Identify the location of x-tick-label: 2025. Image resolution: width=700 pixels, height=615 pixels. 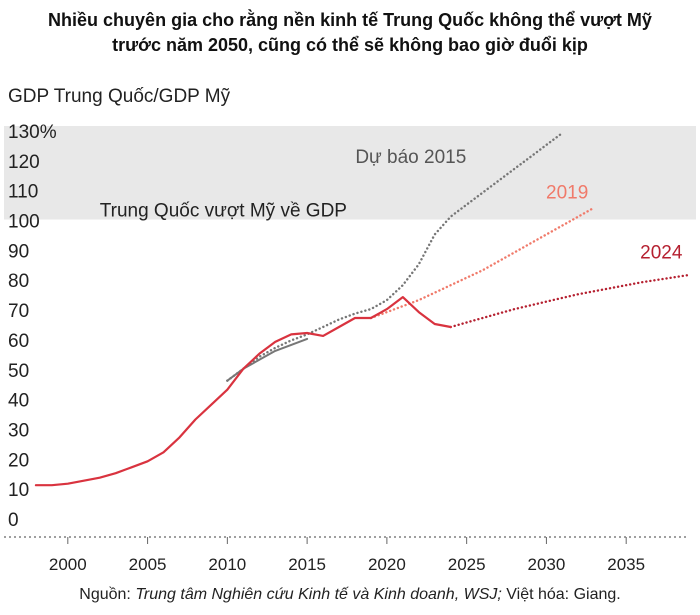
(467, 564).